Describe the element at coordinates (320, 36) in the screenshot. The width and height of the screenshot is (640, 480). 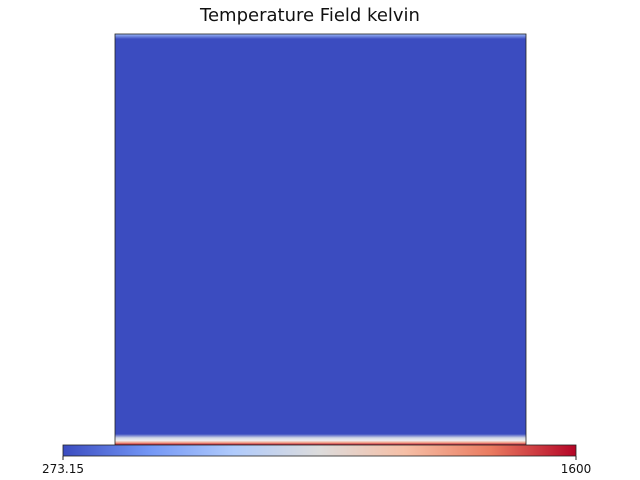
I see `field-top-boundary-layer` at that location.